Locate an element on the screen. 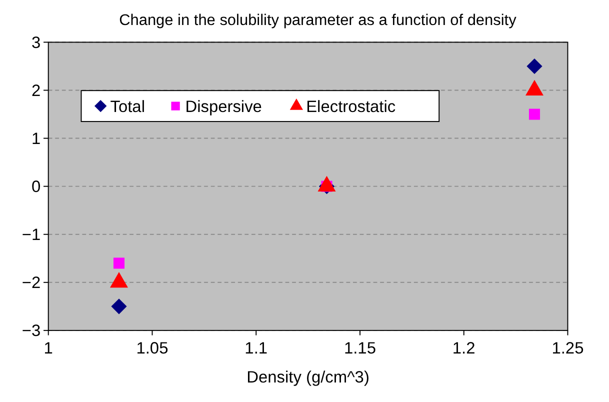 Image resolution: width=609 pixels, height=402 pixels. legend-label: Dispersive is located at coordinates (223, 107).